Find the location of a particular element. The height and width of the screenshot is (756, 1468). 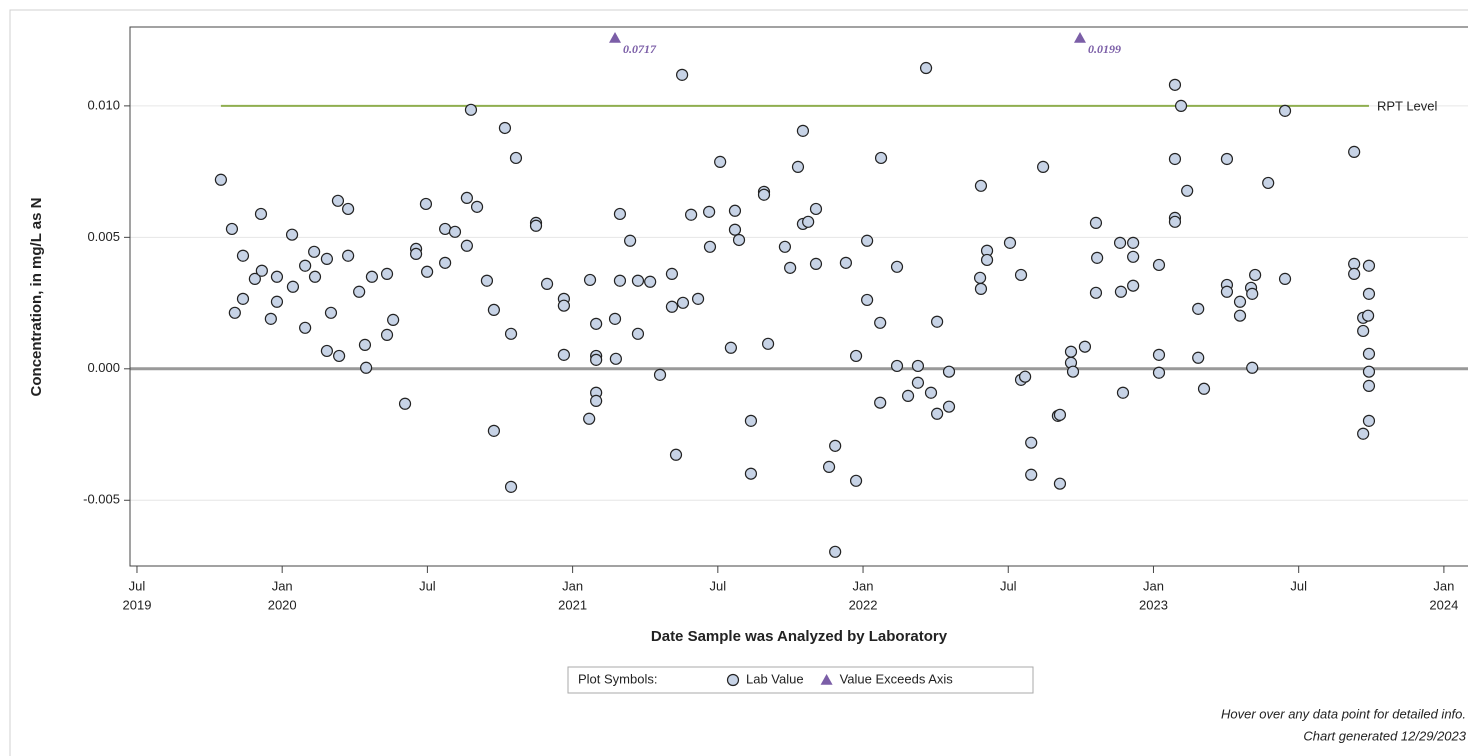

legend-symbol is located at coordinates (826, 679).